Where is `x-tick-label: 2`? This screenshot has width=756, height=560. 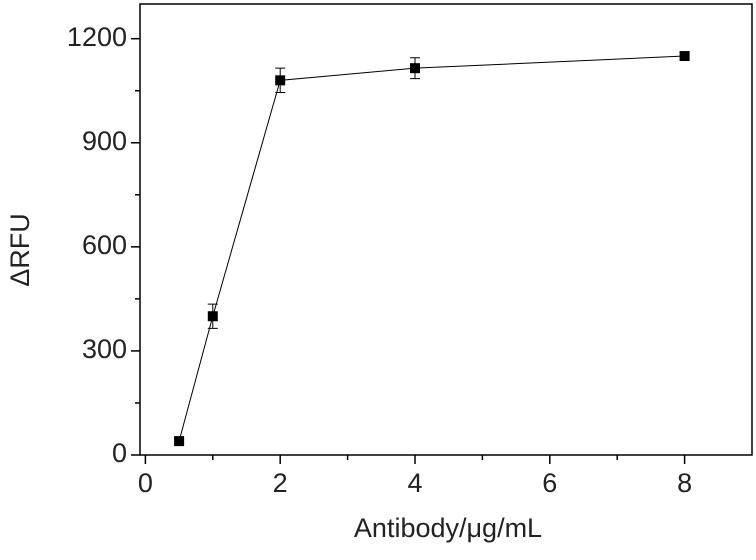
x-tick-label: 2 is located at coordinates (280, 483).